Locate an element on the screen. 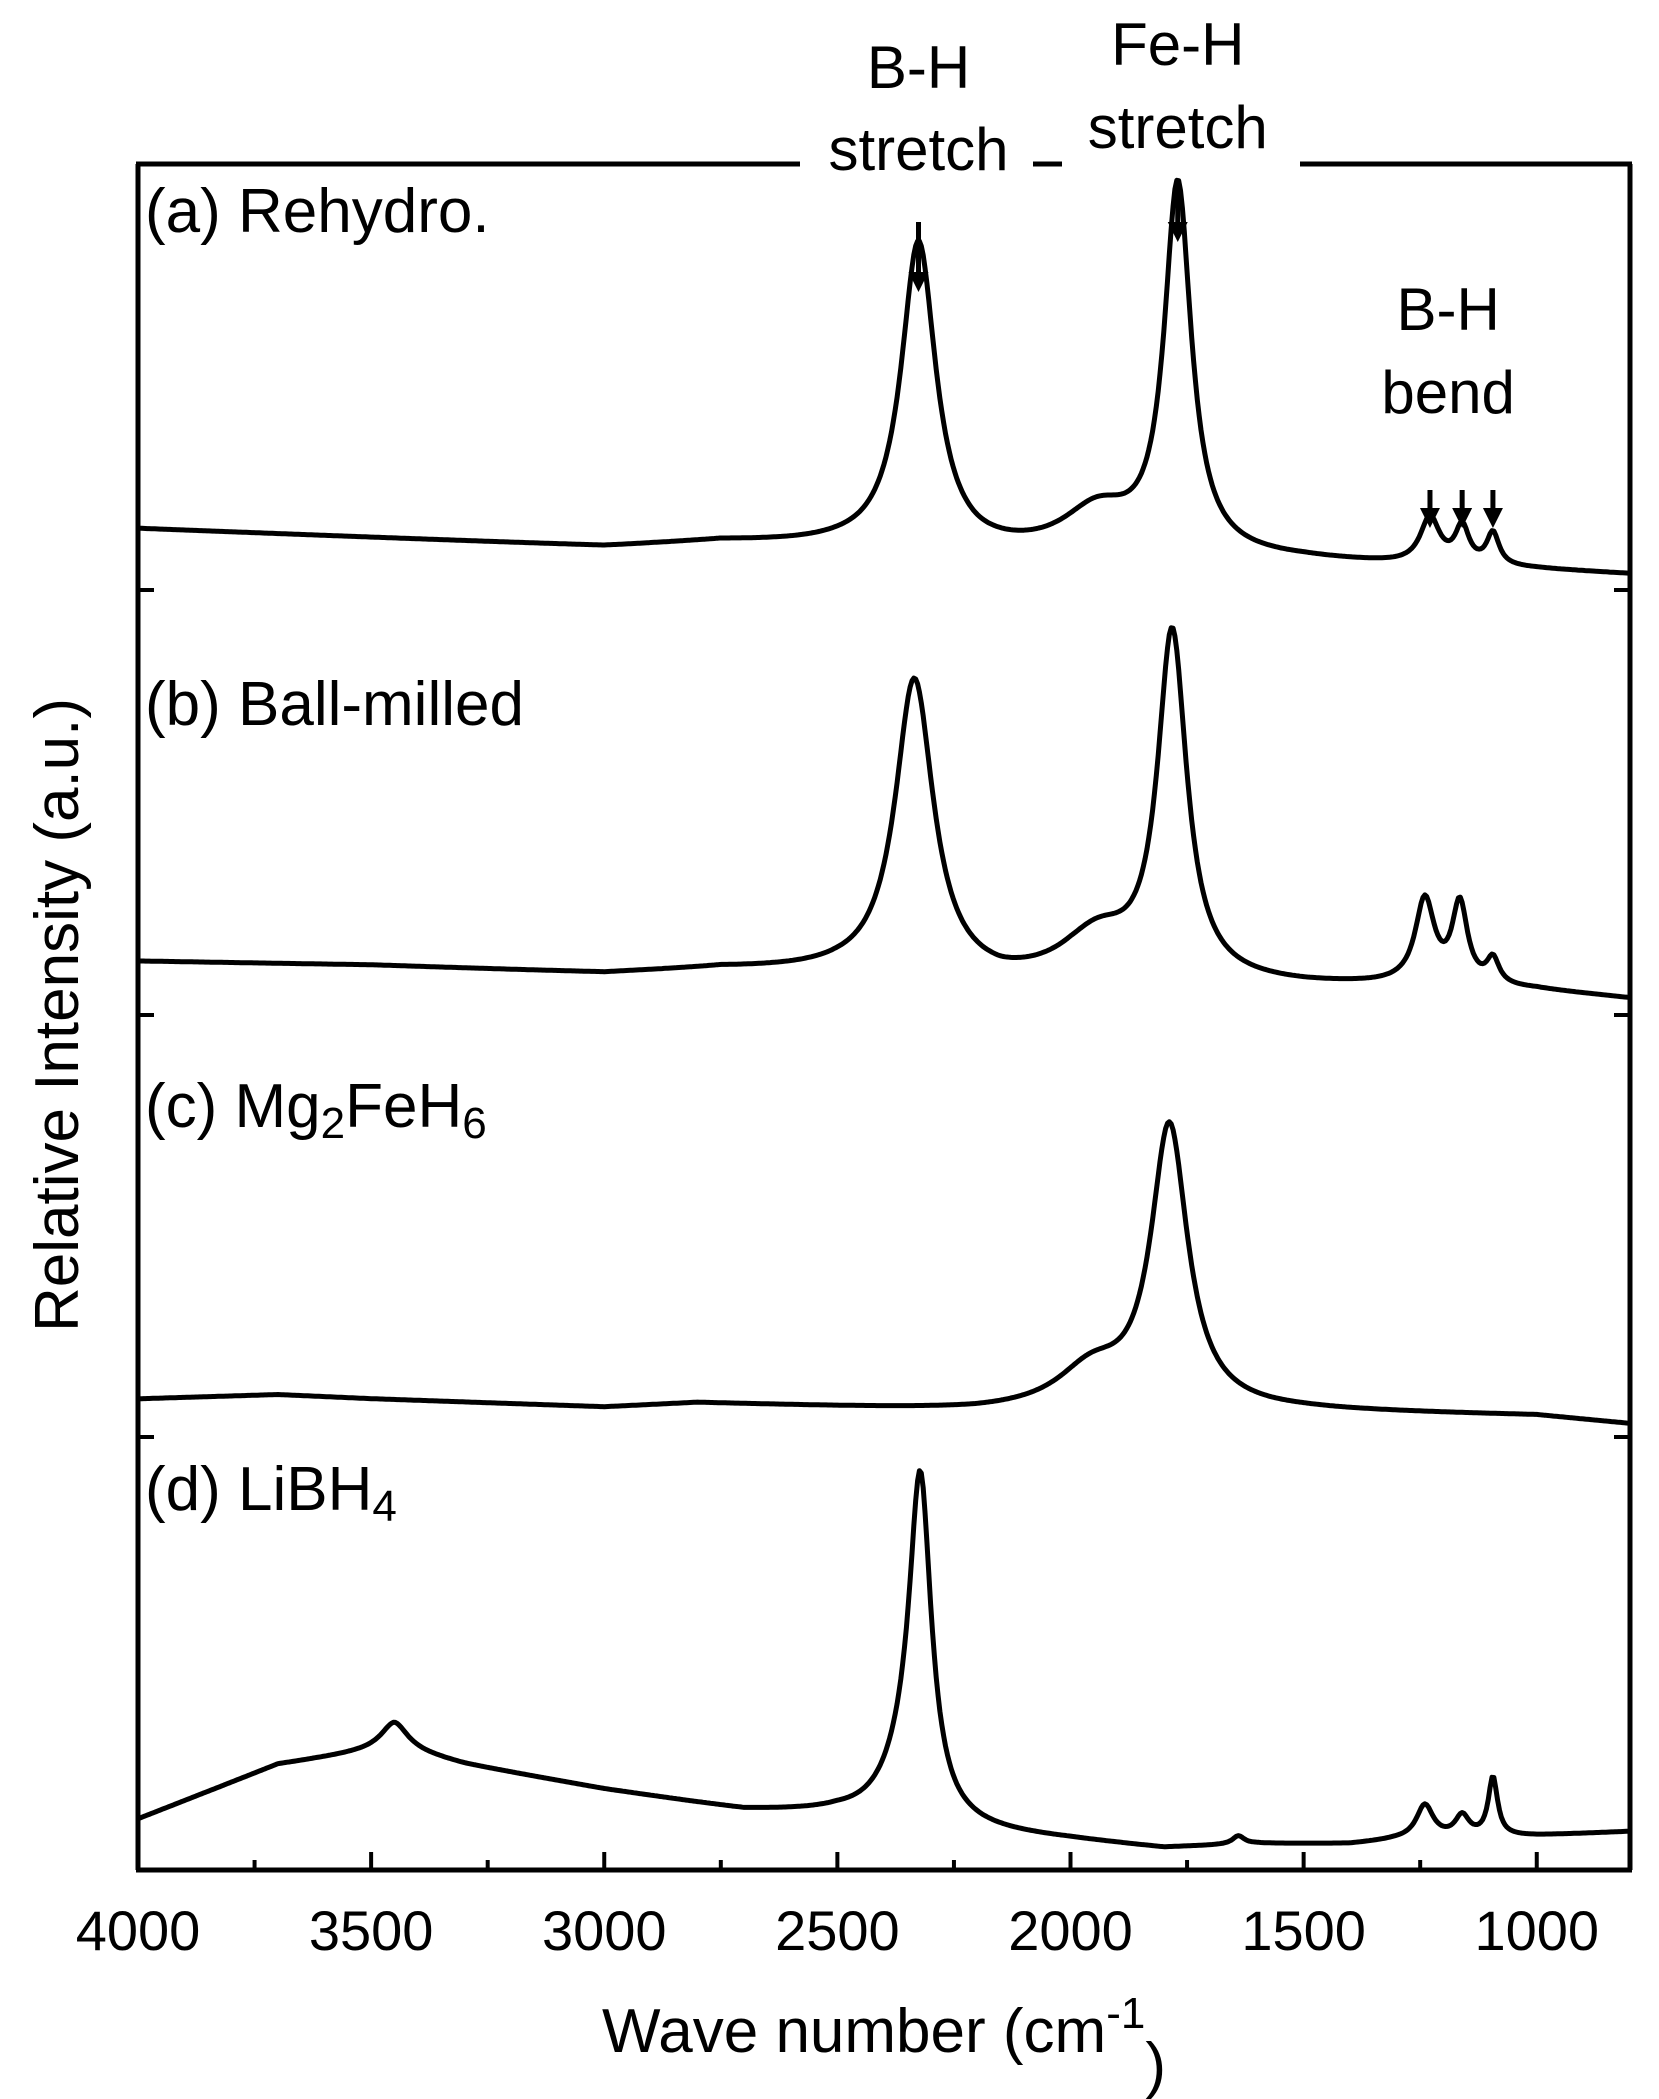 Image resolution: width=1659 pixels, height=2099 pixels. x-tick-label: 3000 is located at coordinates (604, 1930).